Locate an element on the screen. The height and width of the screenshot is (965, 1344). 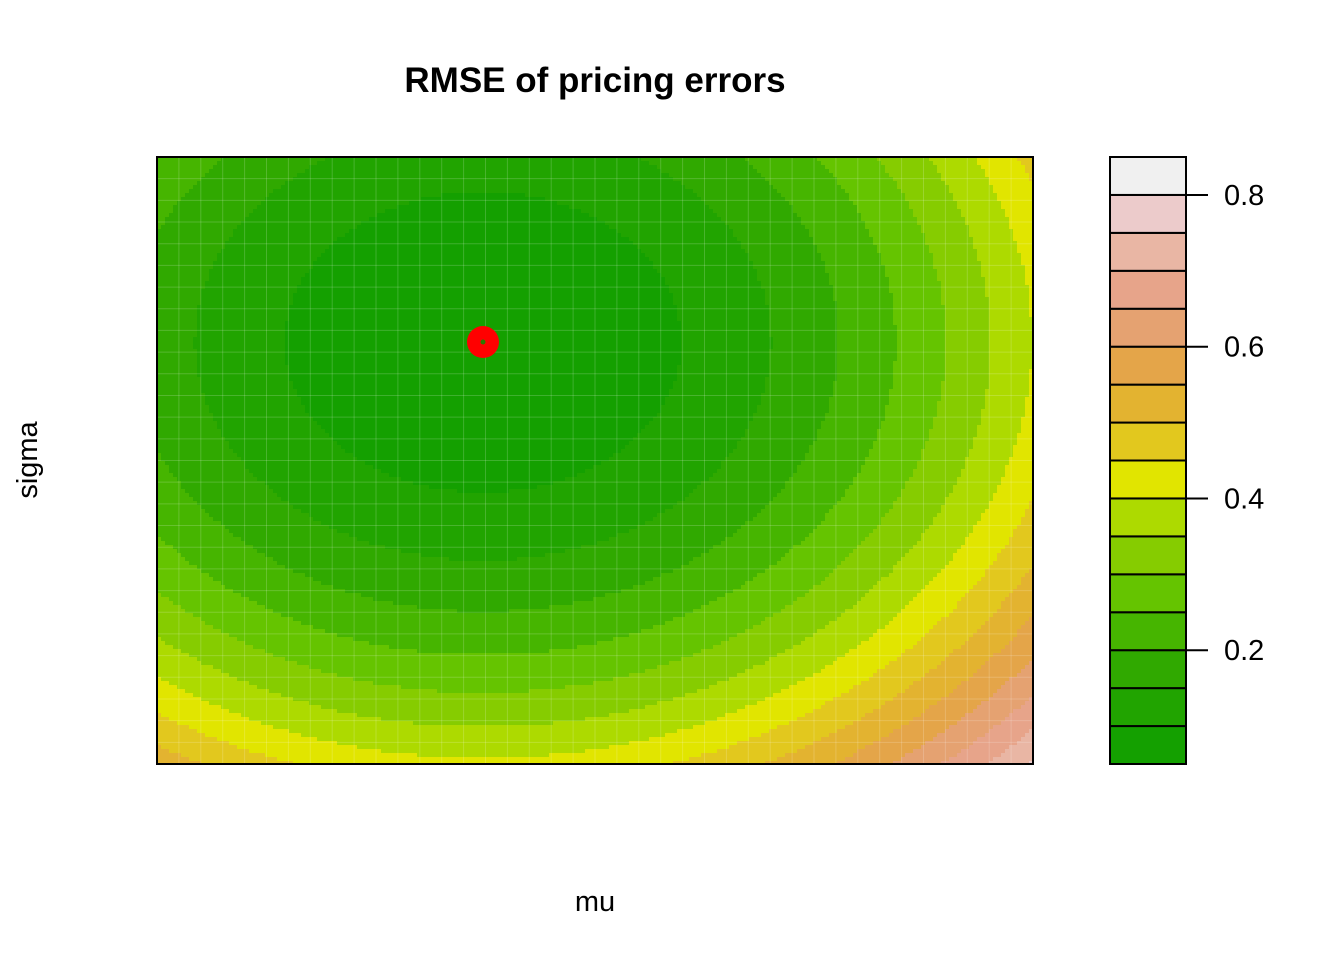
colorbar-axis: 0.20.40.60.8 is located at coordinates (1225, 423).